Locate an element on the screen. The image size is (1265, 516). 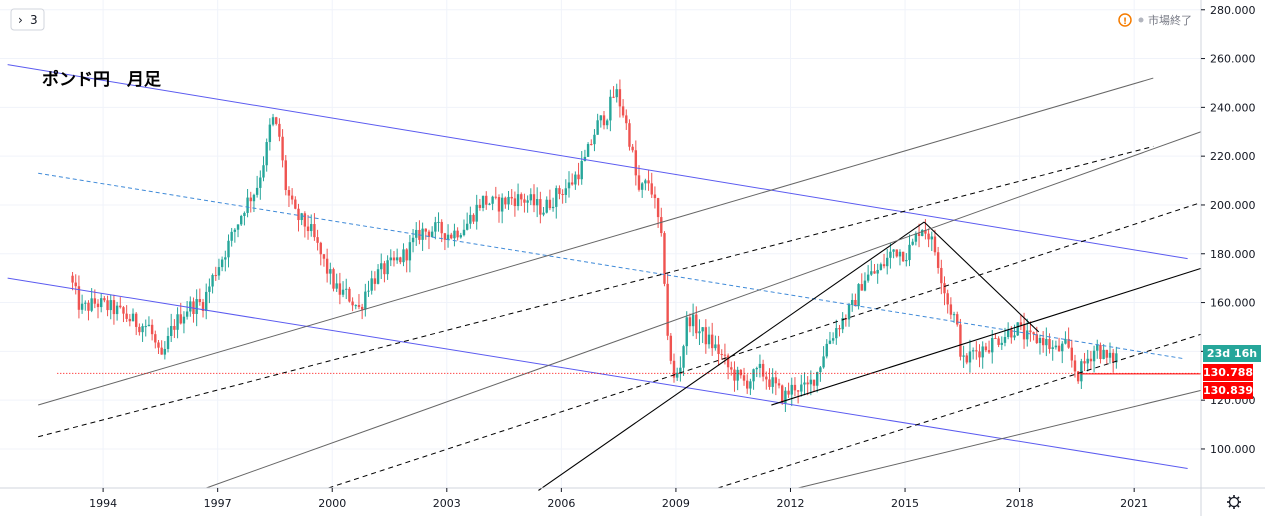
interval-button-bg is located at coordinates (27, 19).